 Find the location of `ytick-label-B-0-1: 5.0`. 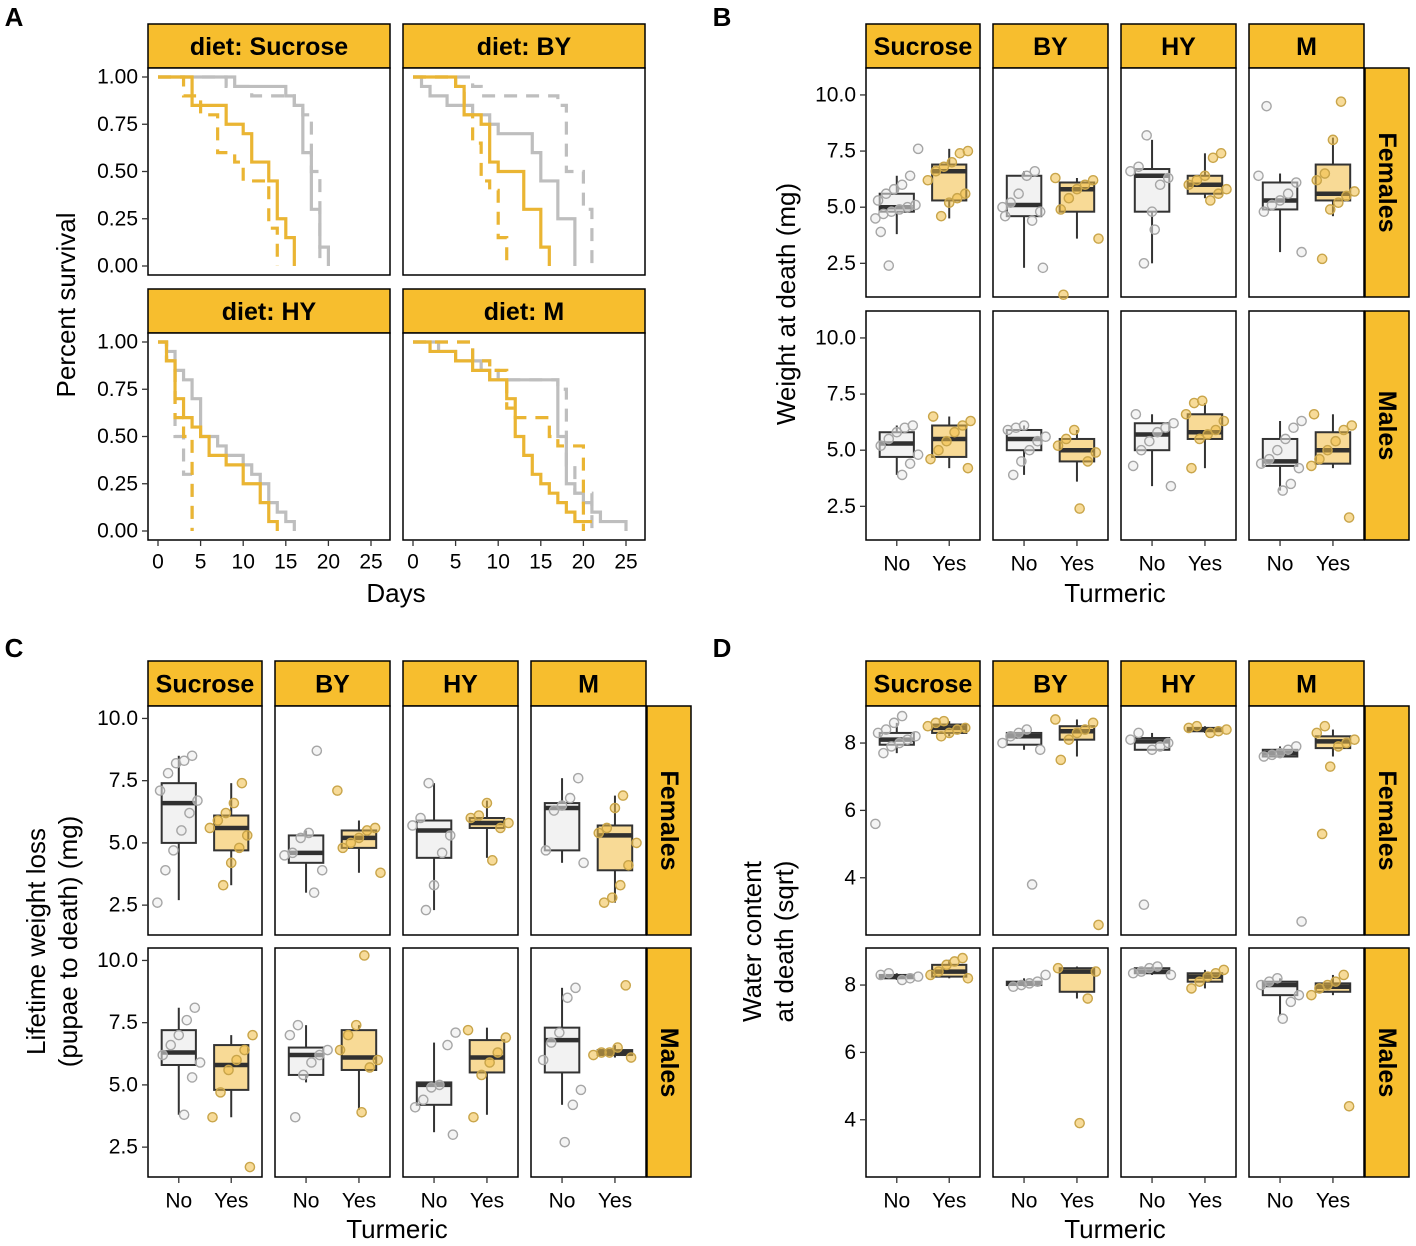

ytick-label-B-0-1: 5.0 is located at coordinates (841, 207).